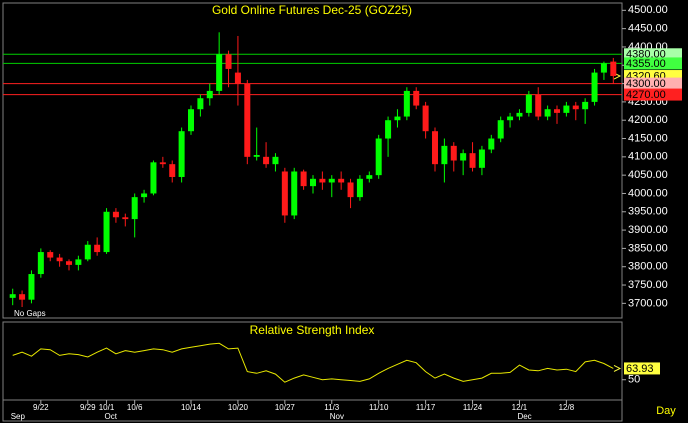 The width and height of the screenshot is (688, 423). I want to click on y-tick-label: 4500.00, so click(648, 10).